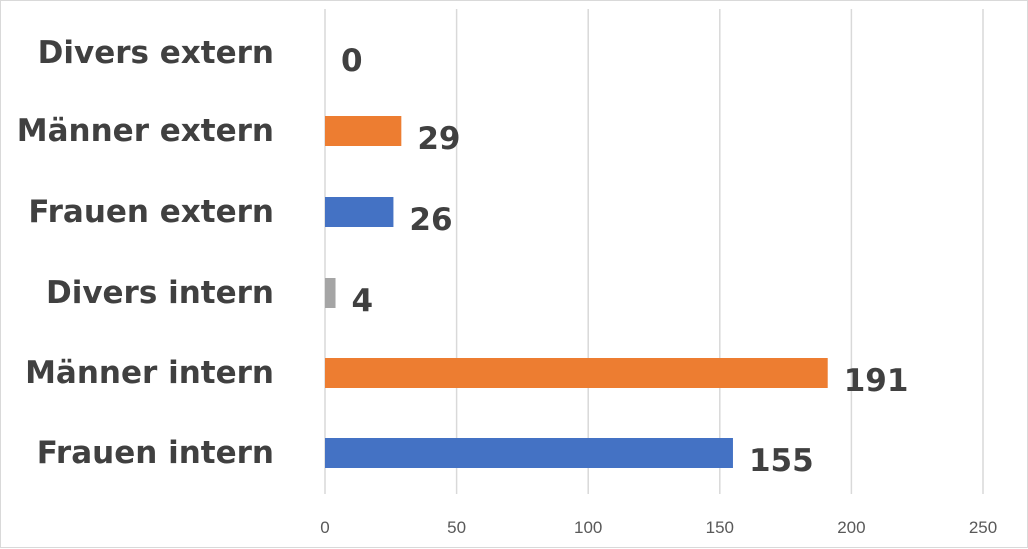 This screenshot has height=549, width=1028. What do you see at coordinates (851, 527) in the screenshot?
I see `x-tick-label: 200` at bounding box center [851, 527].